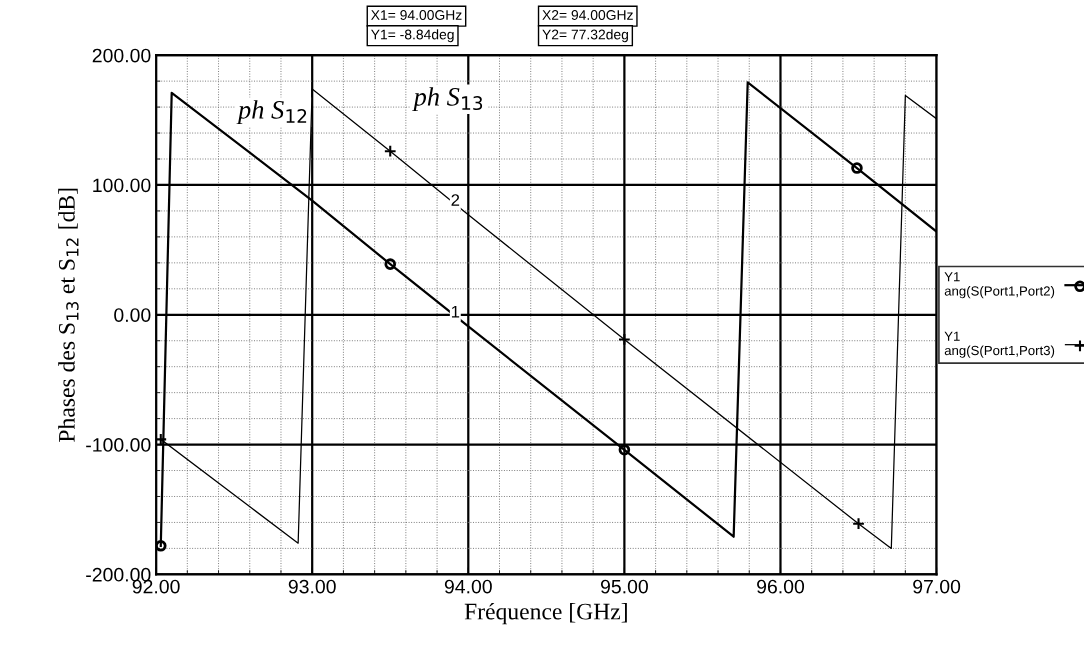 The image size is (1084, 649). What do you see at coordinates (455, 311) in the screenshot?
I see `annotation: 1` at bounding box center [455, 311].